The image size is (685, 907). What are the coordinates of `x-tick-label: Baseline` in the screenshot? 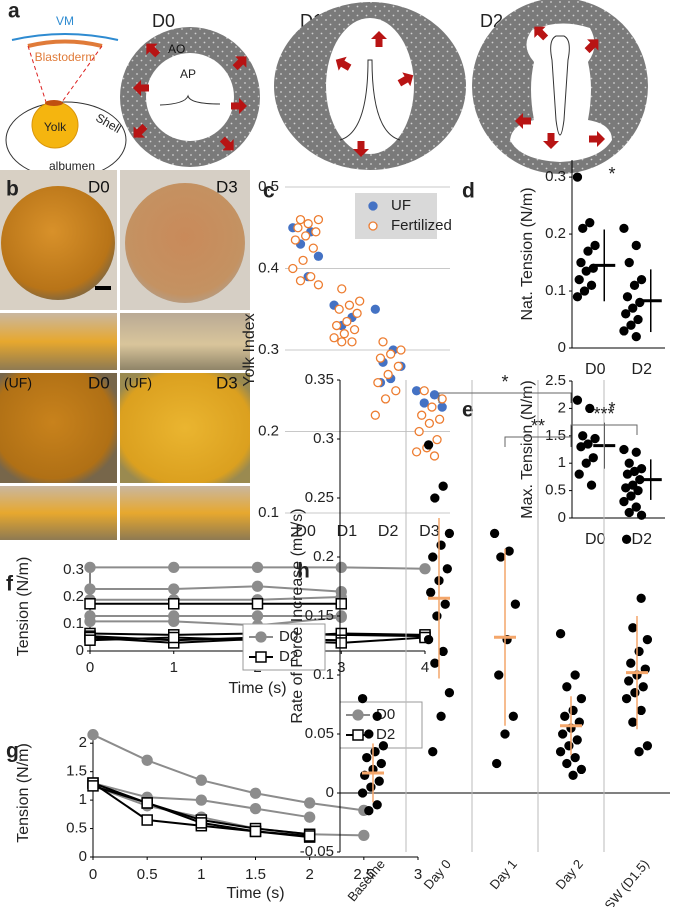 It's located at (366, 880).